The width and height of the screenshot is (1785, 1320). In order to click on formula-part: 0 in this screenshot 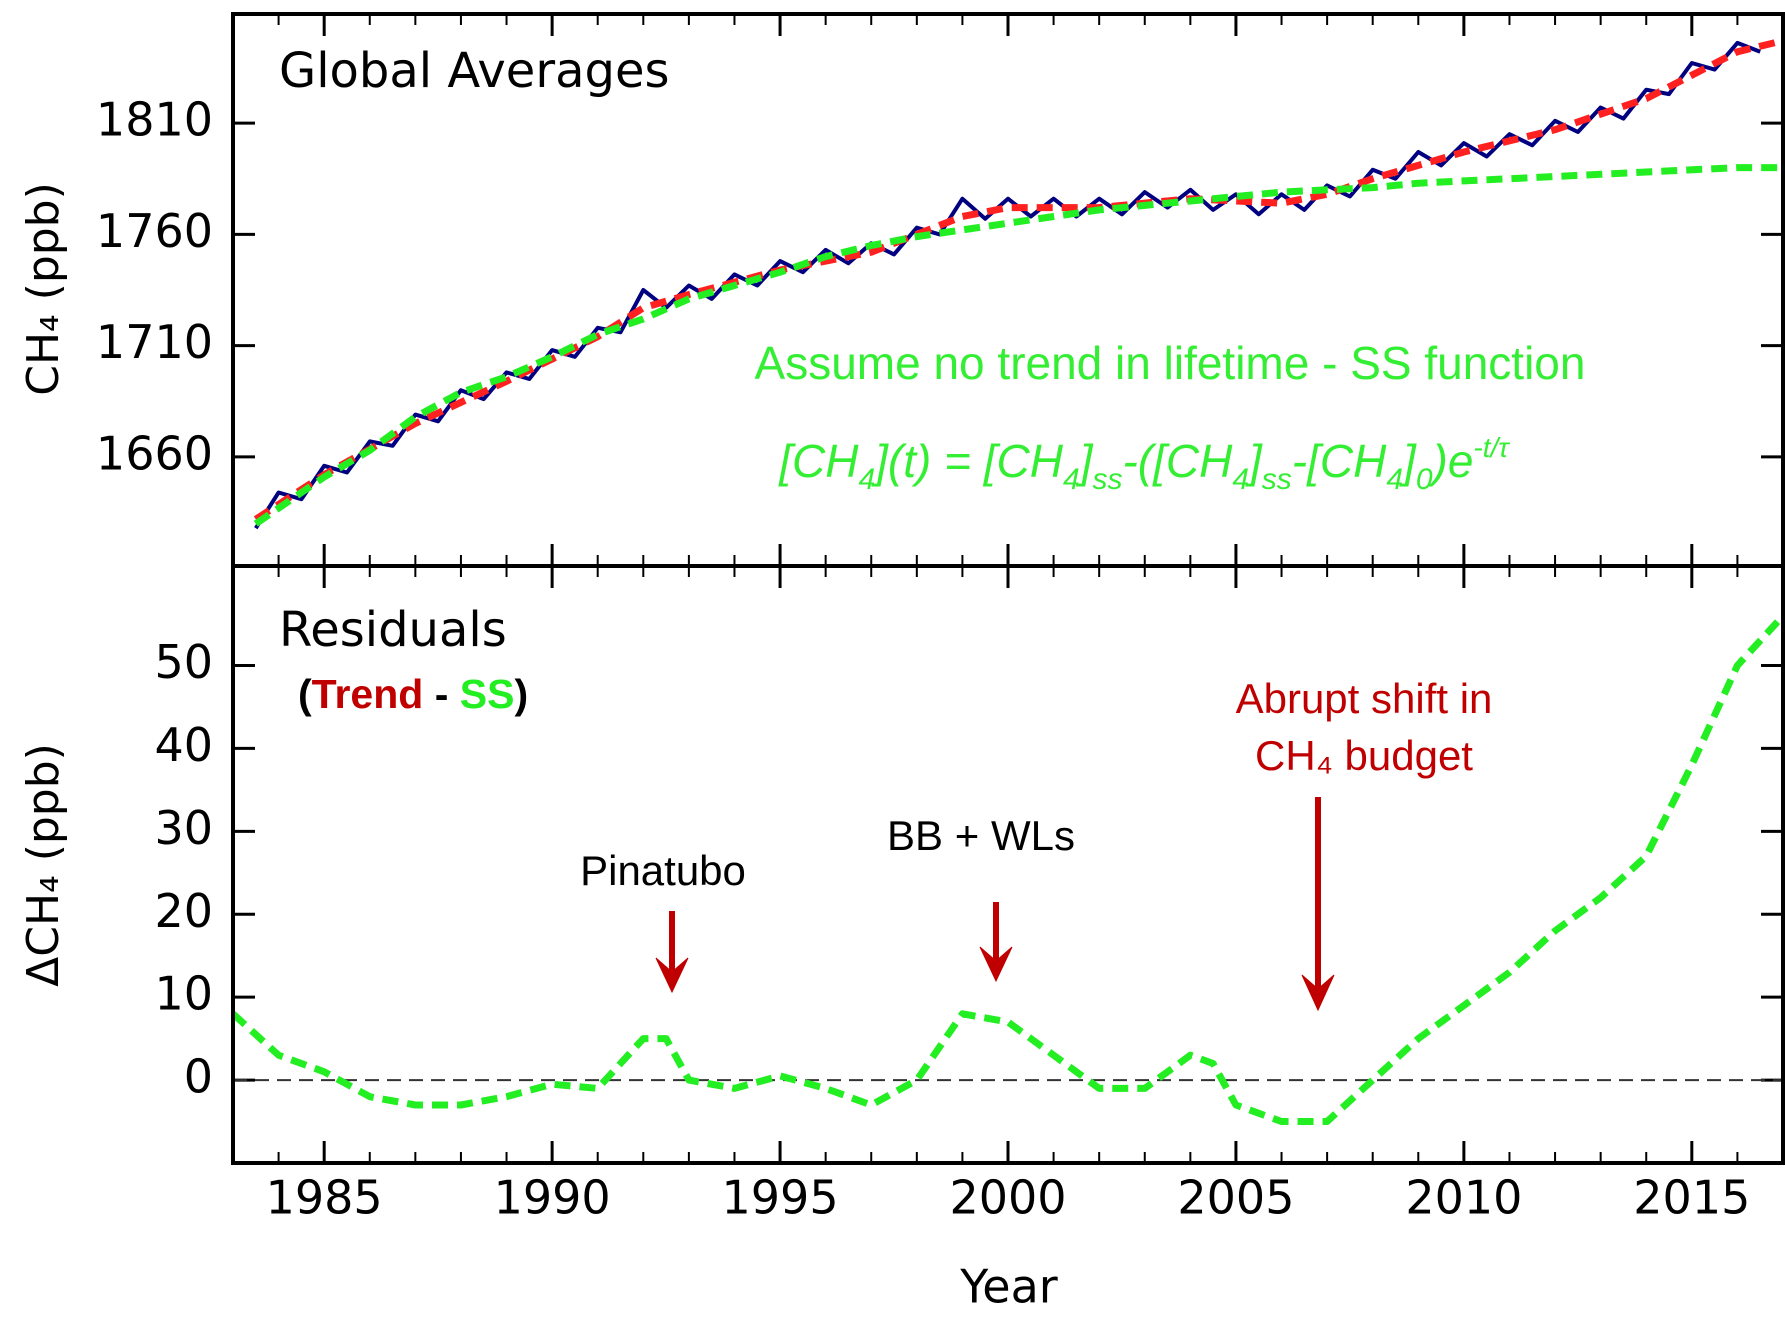, I will do `click(1424, 479)`.